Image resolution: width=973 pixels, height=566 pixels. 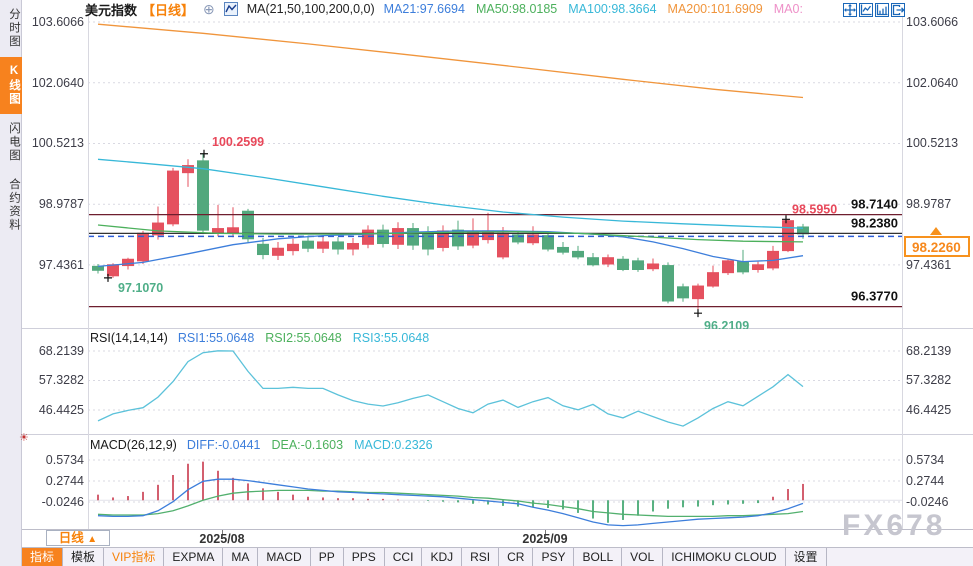 I want to click on level-label-4: 96.3770, so click(x=874, y=296).